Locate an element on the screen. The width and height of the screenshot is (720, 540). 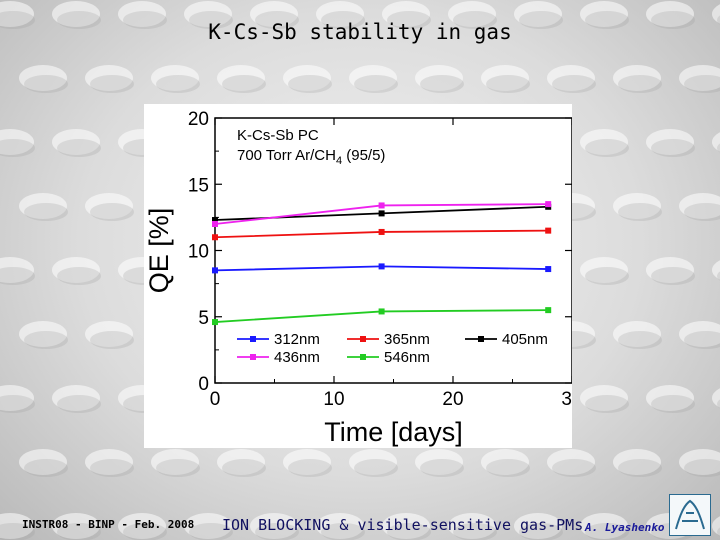
legend-label-312nm: 312nm is located at coordinates (297, 339).